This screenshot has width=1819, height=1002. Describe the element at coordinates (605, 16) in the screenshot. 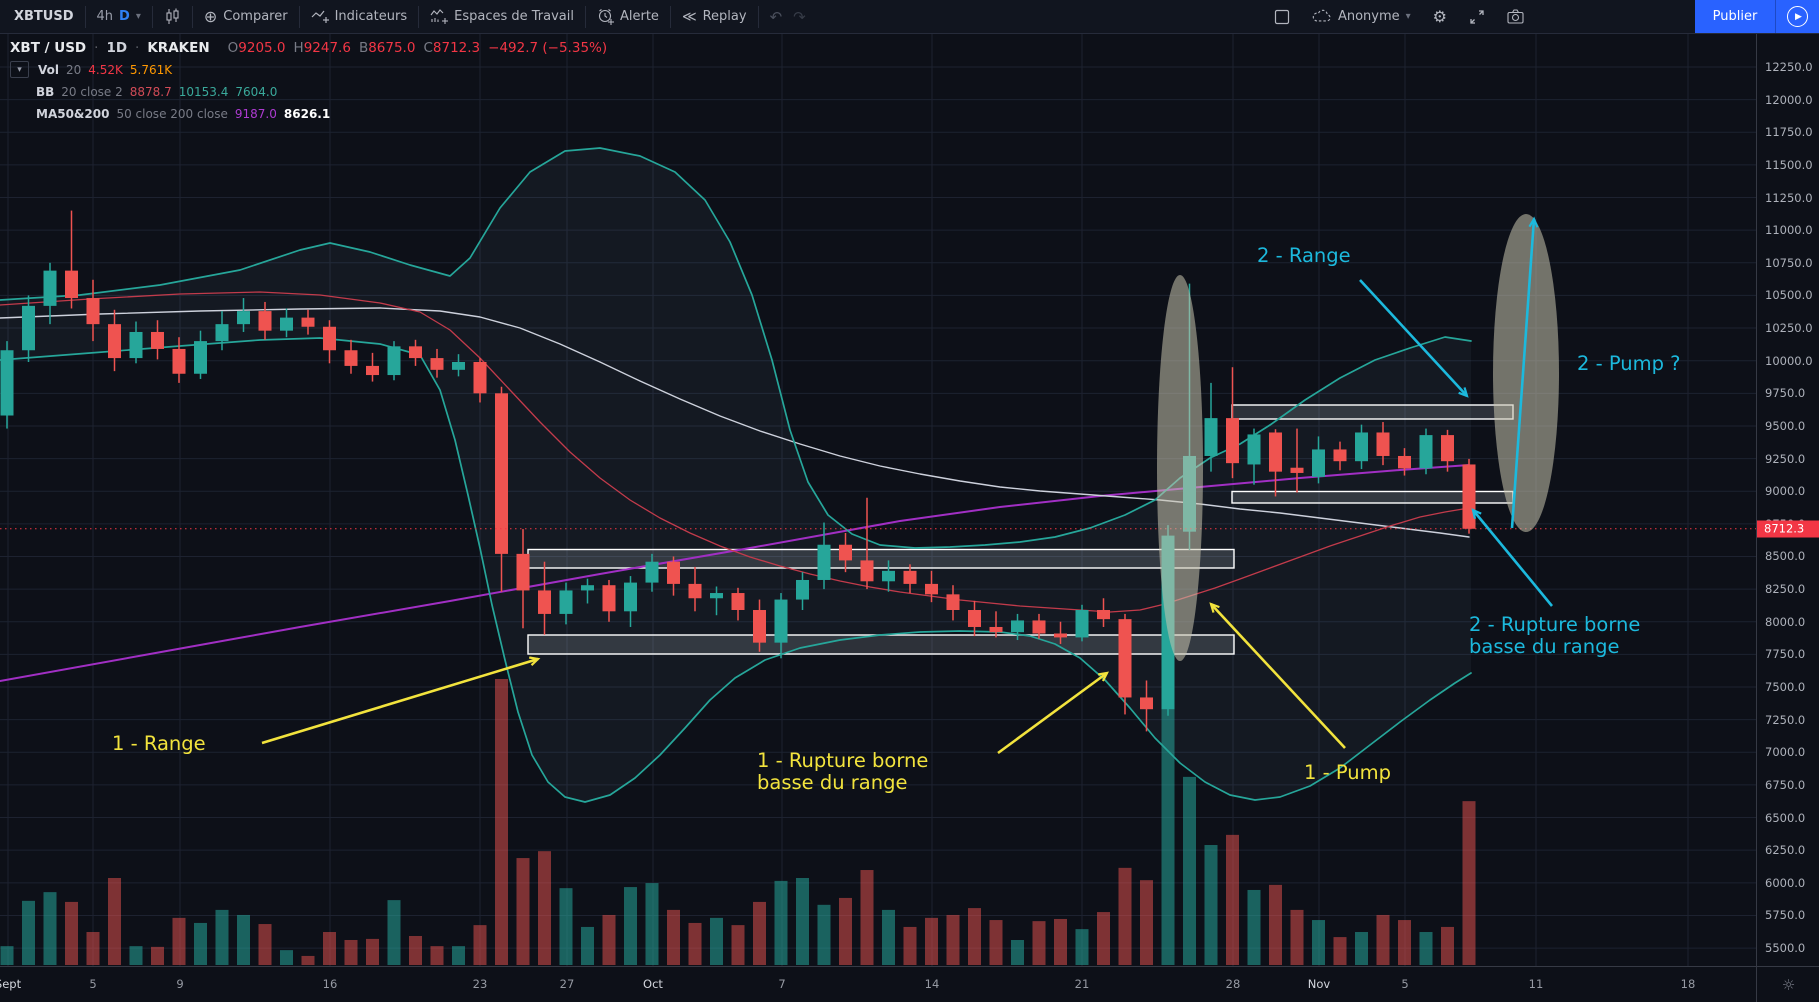

I see `alarm-clock-icon` at that location.